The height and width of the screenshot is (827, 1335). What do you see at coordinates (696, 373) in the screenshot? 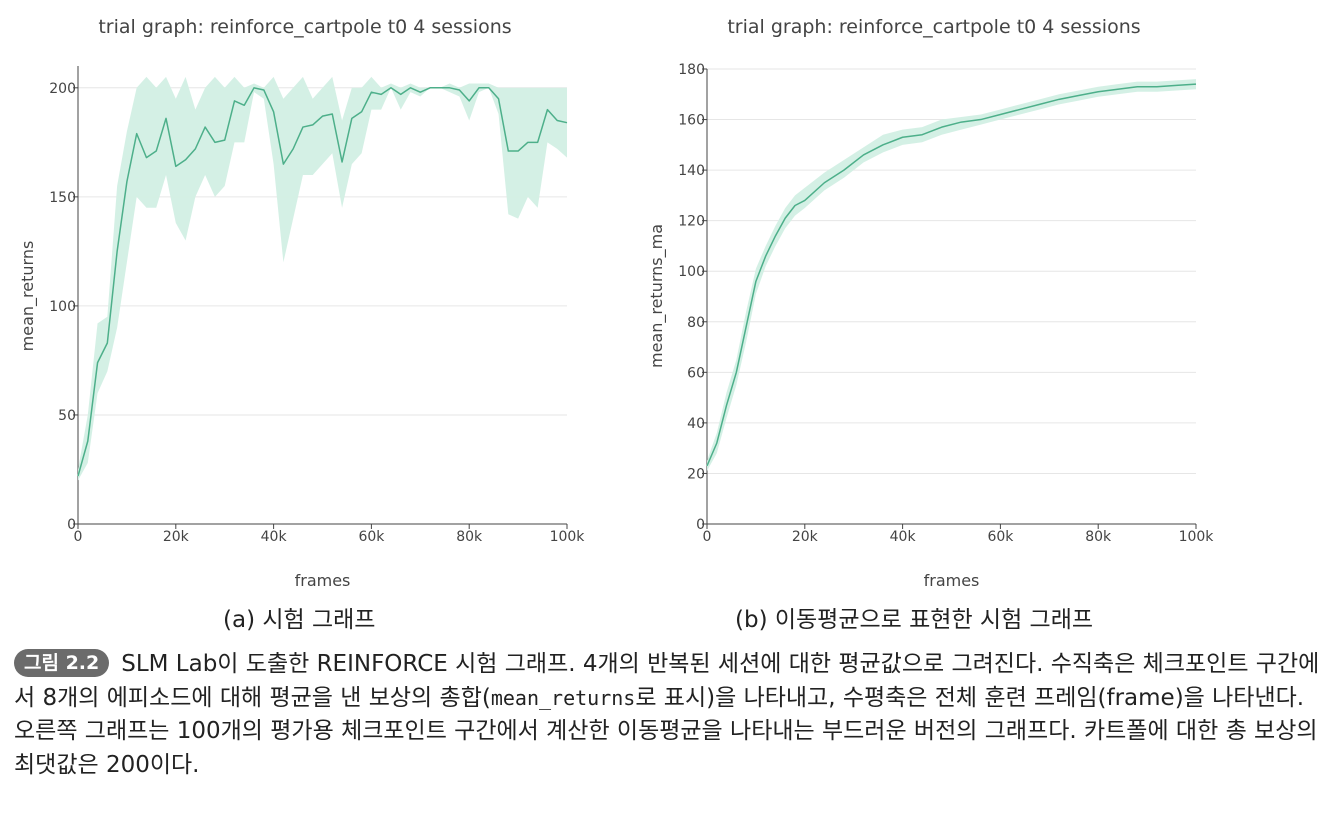
I see `y-tick-label: 60` at bounding box center [696, 373].